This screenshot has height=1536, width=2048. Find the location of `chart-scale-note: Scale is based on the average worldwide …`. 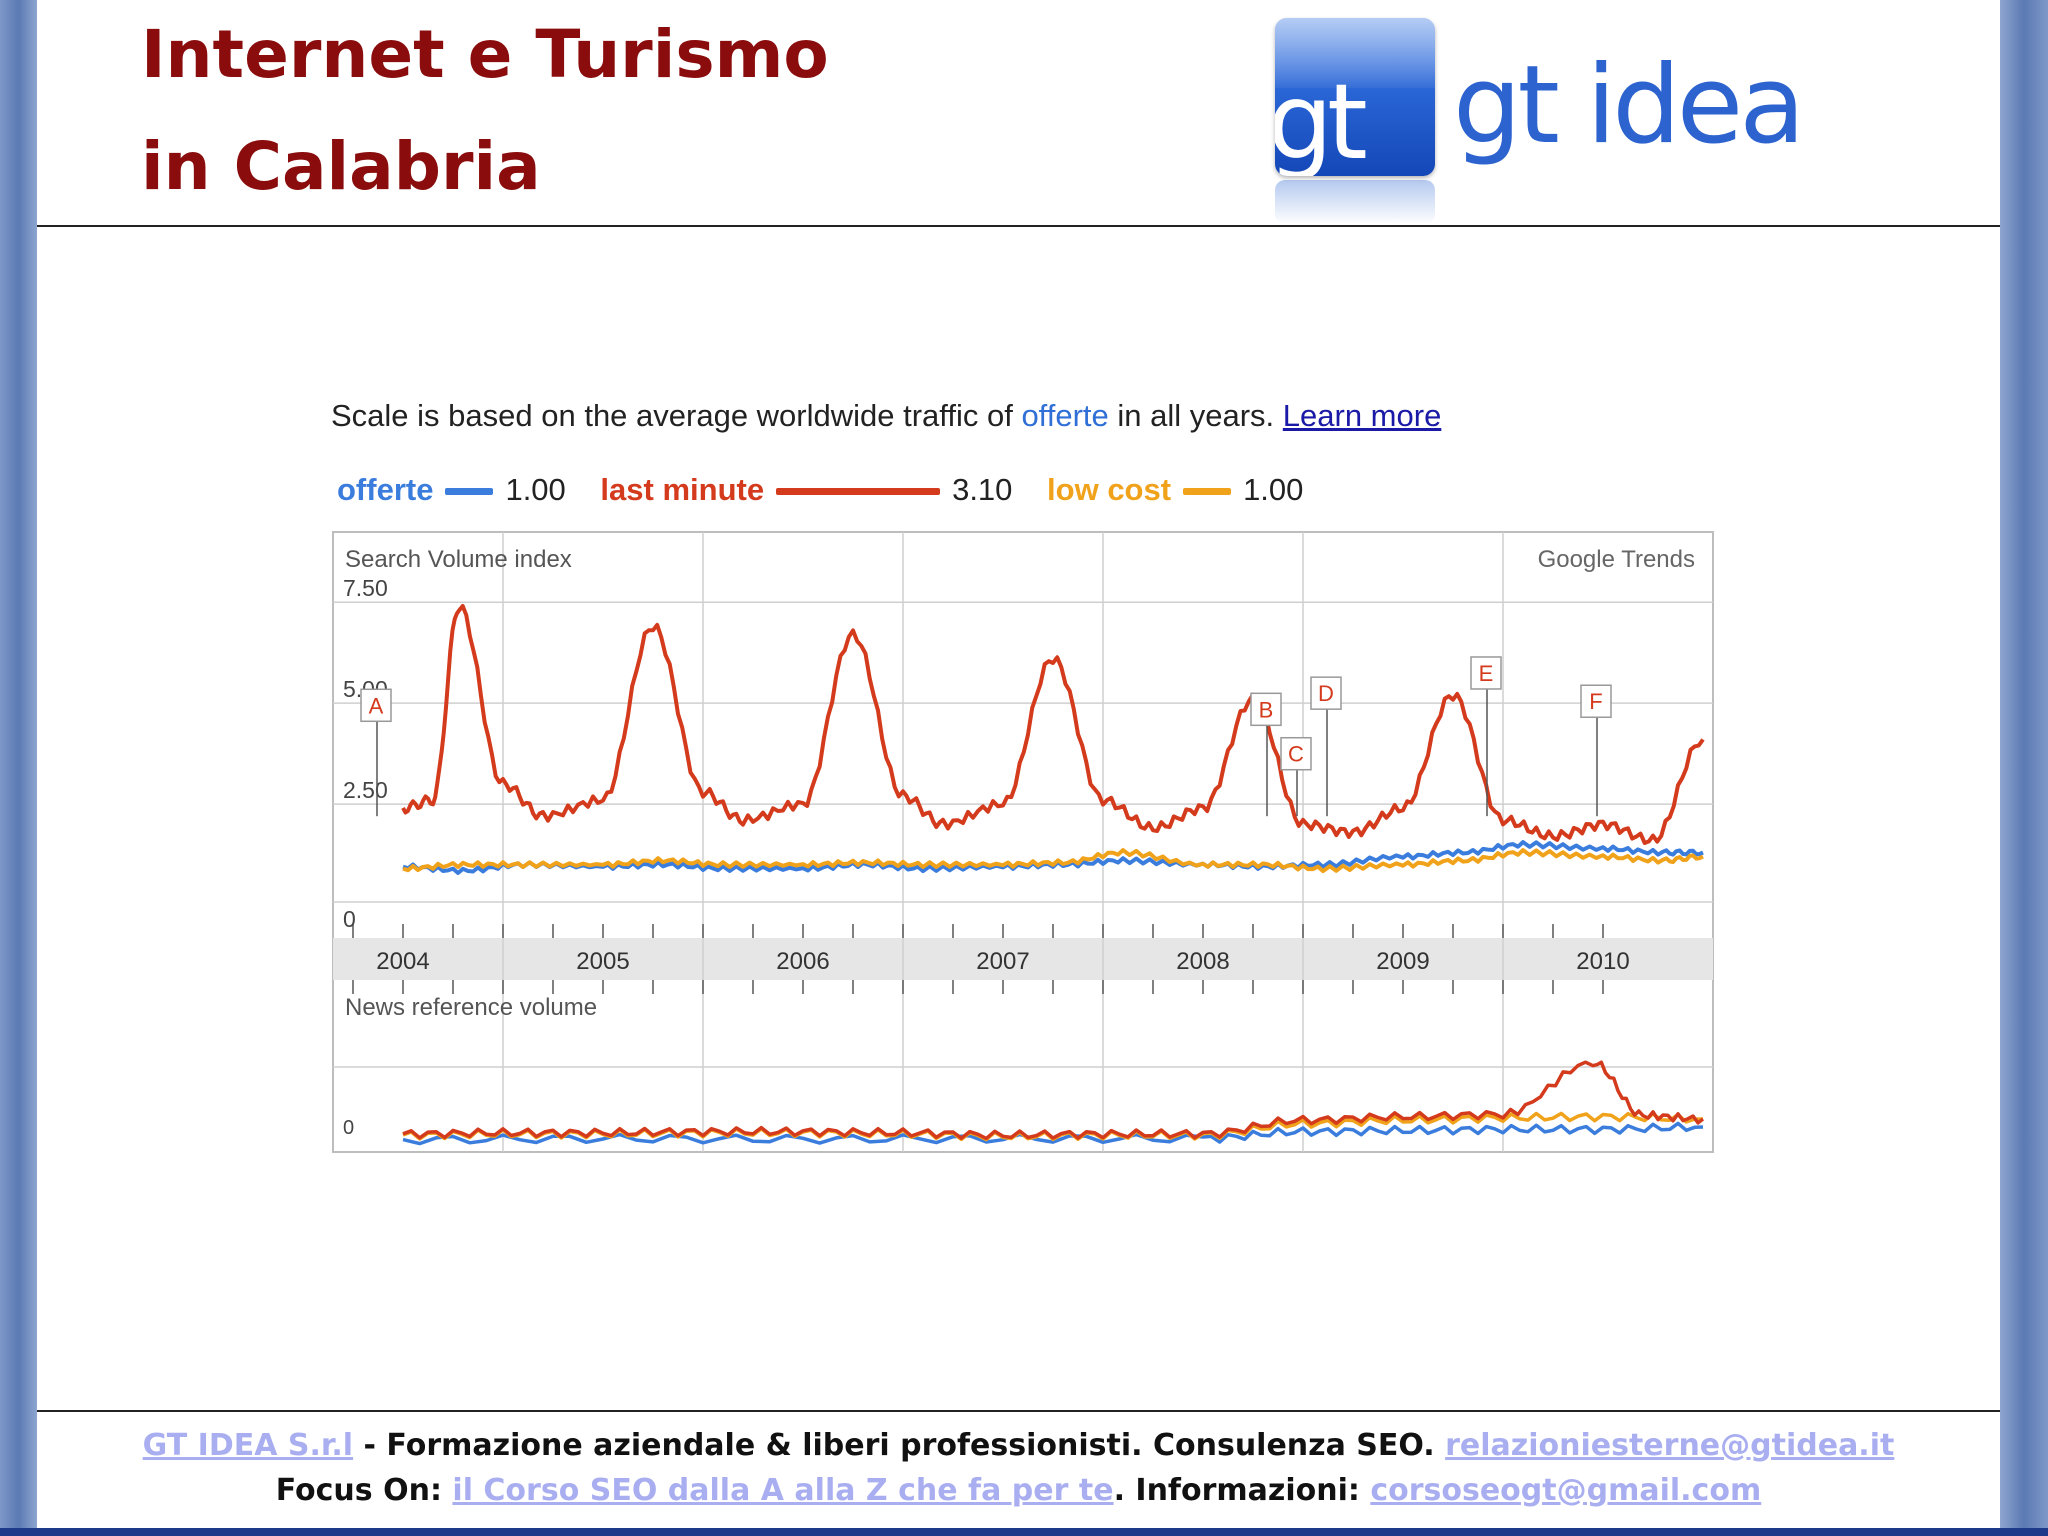

chart-scale-note: Scale is based on the average worldwide … is located at coordinates (886, 416).